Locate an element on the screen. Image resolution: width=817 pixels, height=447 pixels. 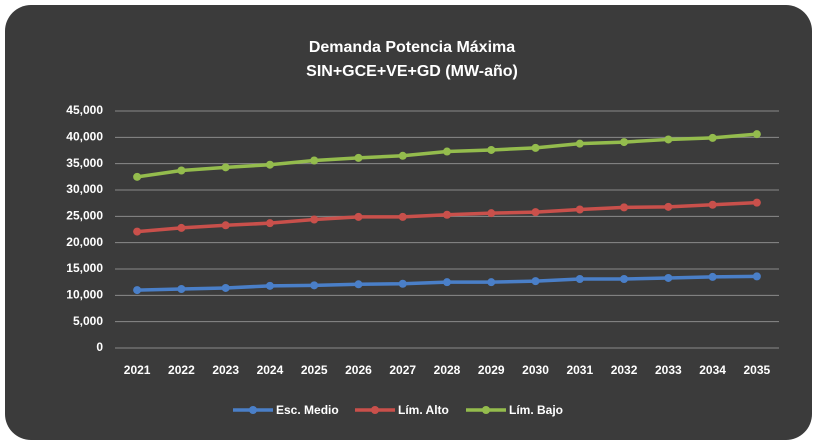
chart-title: Demanda Potencia Máxima is located at coordinates (412, 47).